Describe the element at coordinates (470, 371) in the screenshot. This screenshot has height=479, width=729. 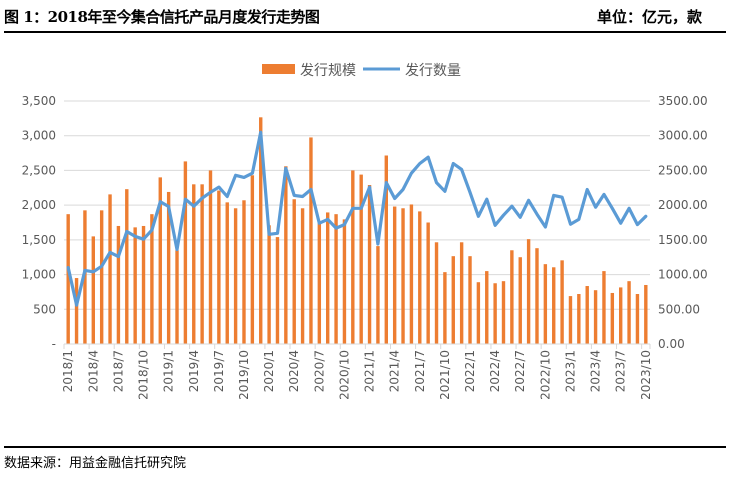
I see `x-tick-label: 2022/1` at that location.